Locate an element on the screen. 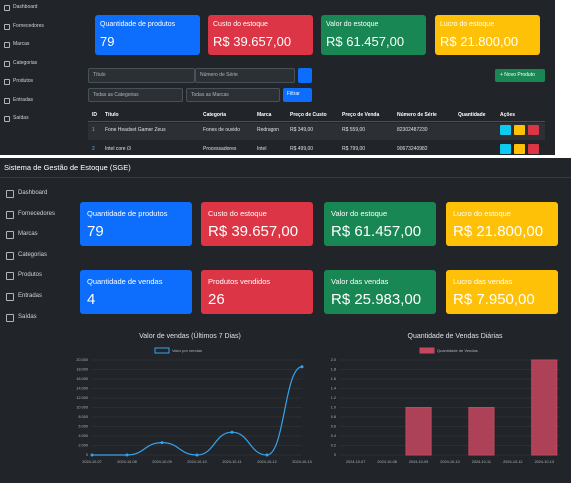 This screenshot has height=483, width=571. table-cell: Processadores is located at coordinates (220, 149).